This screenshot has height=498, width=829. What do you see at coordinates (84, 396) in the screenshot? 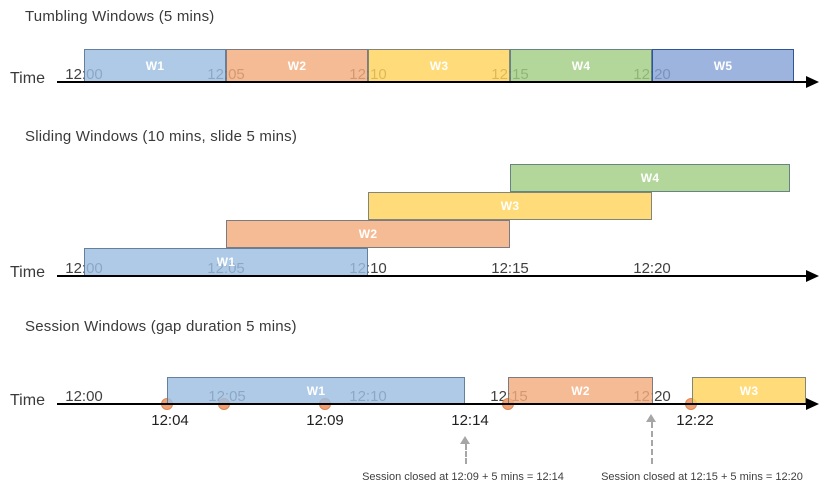
I see `tick-label: 12:00` at bounding box center [84, 396].